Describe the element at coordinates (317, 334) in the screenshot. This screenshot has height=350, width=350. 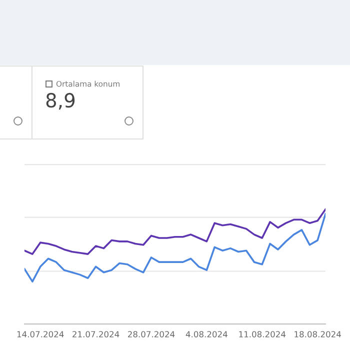
I see `x-tick-label: 18.08.2024` at that location.